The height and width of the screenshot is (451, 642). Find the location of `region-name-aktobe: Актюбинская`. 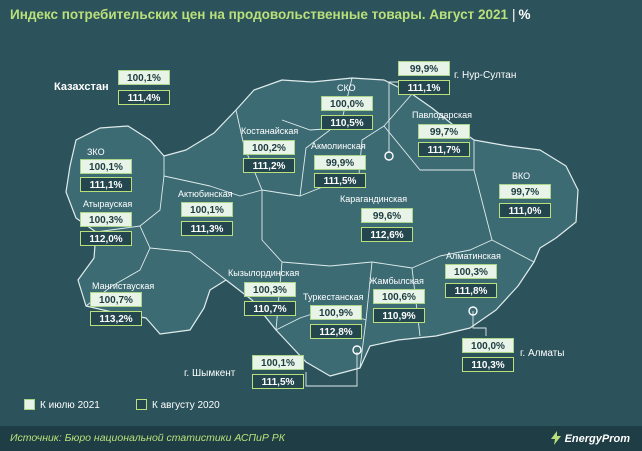

region-name-aktobe: Актюбинская is located at coordinates (205, 194).